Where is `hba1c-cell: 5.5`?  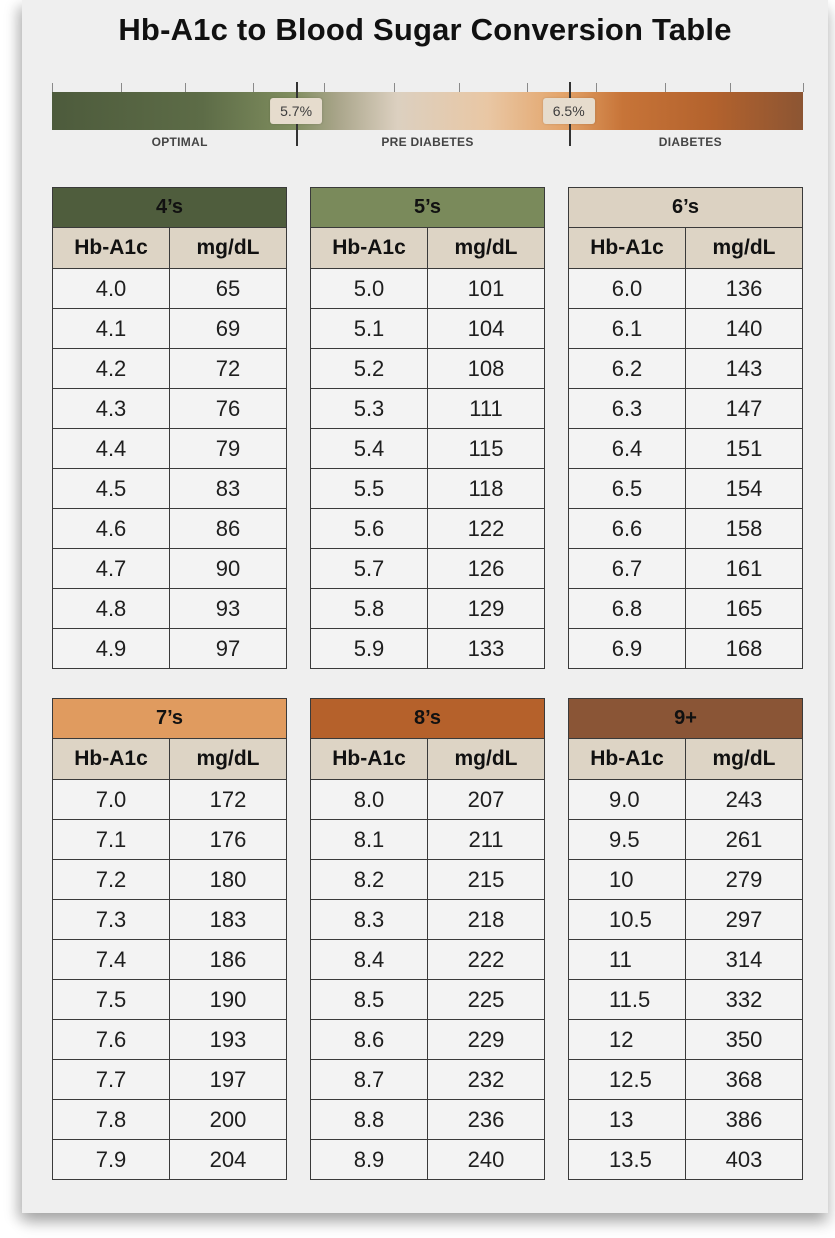 hba1c-cell: 5.5 is located at coordinates (369, 488).